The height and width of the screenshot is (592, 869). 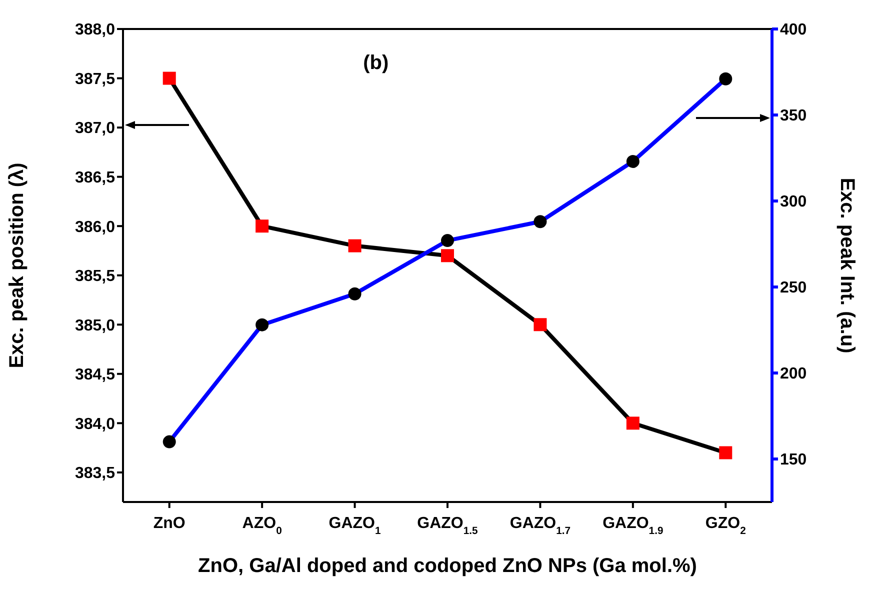 I want to click on y2-tick-label: 250, so click(x=793, y=288).